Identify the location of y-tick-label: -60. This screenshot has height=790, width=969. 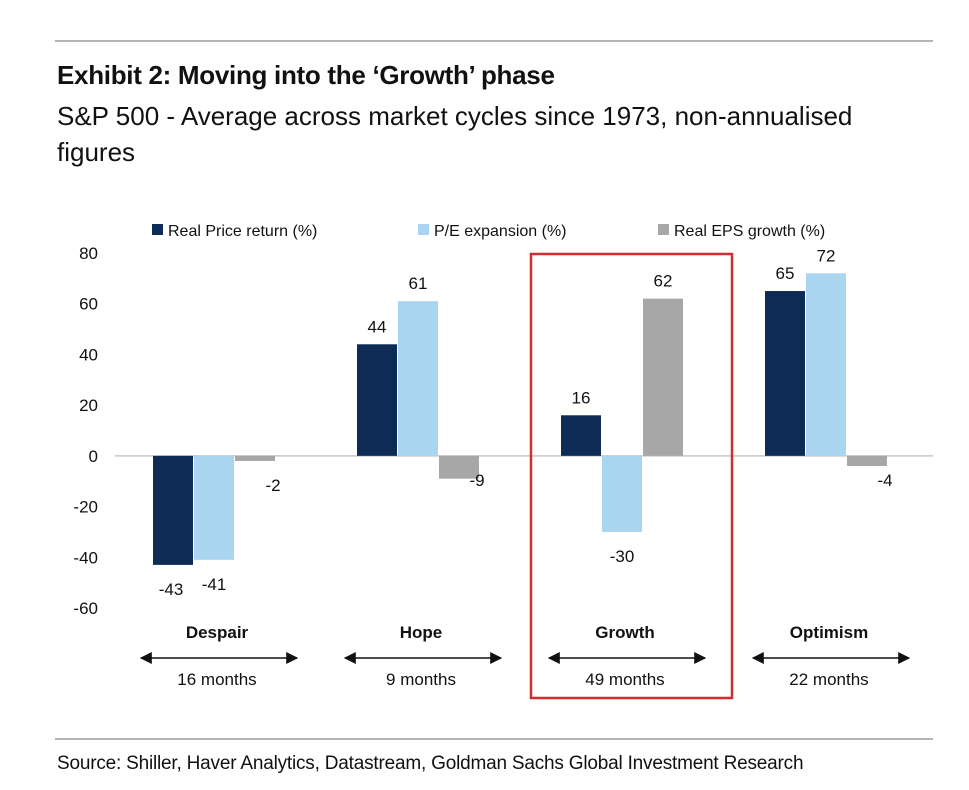
(85, 608).